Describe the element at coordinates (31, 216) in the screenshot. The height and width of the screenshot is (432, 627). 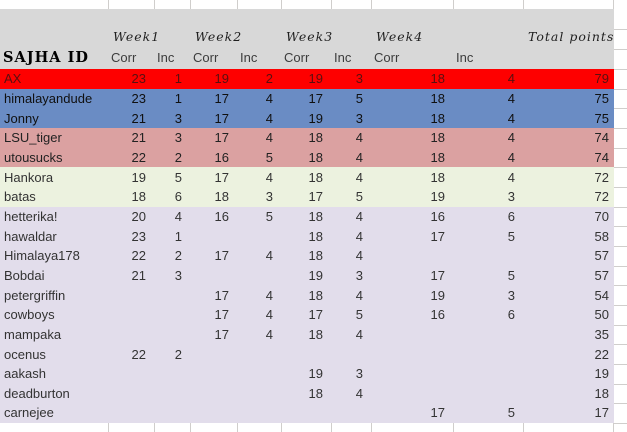
I see `player-id-cell: hetterika!` at that location.